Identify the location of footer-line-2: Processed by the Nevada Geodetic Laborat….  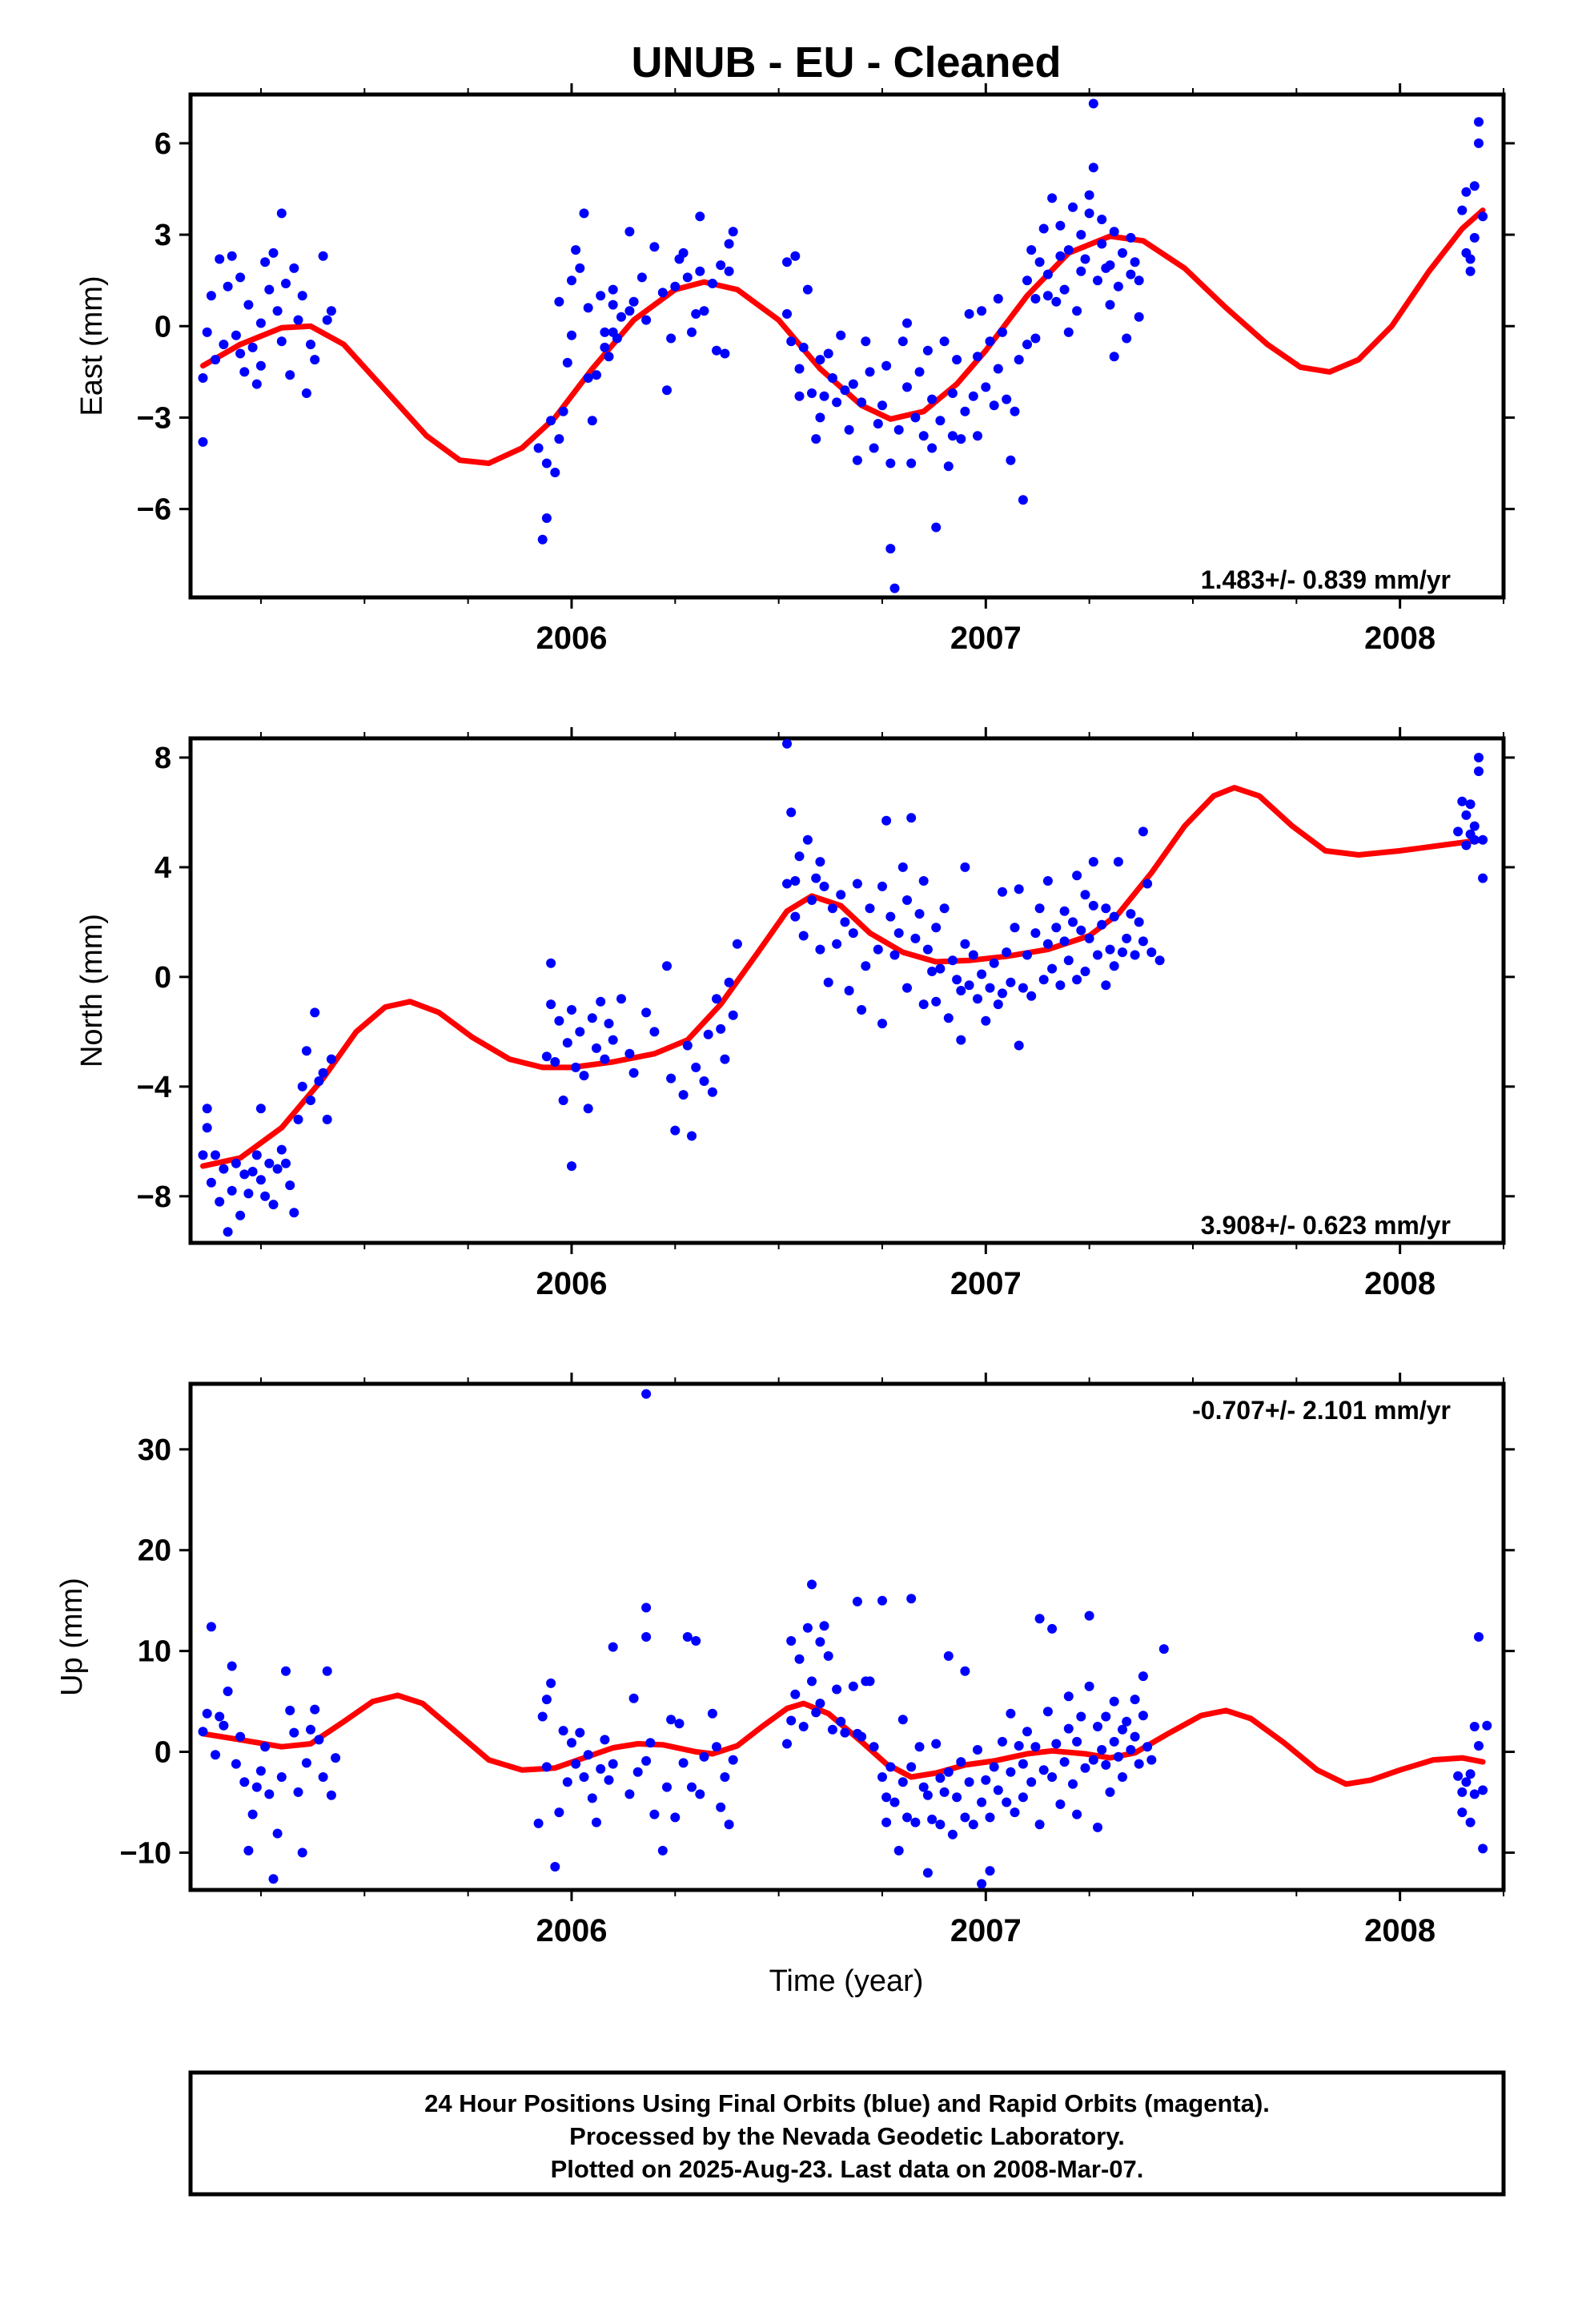
(847, 2136).